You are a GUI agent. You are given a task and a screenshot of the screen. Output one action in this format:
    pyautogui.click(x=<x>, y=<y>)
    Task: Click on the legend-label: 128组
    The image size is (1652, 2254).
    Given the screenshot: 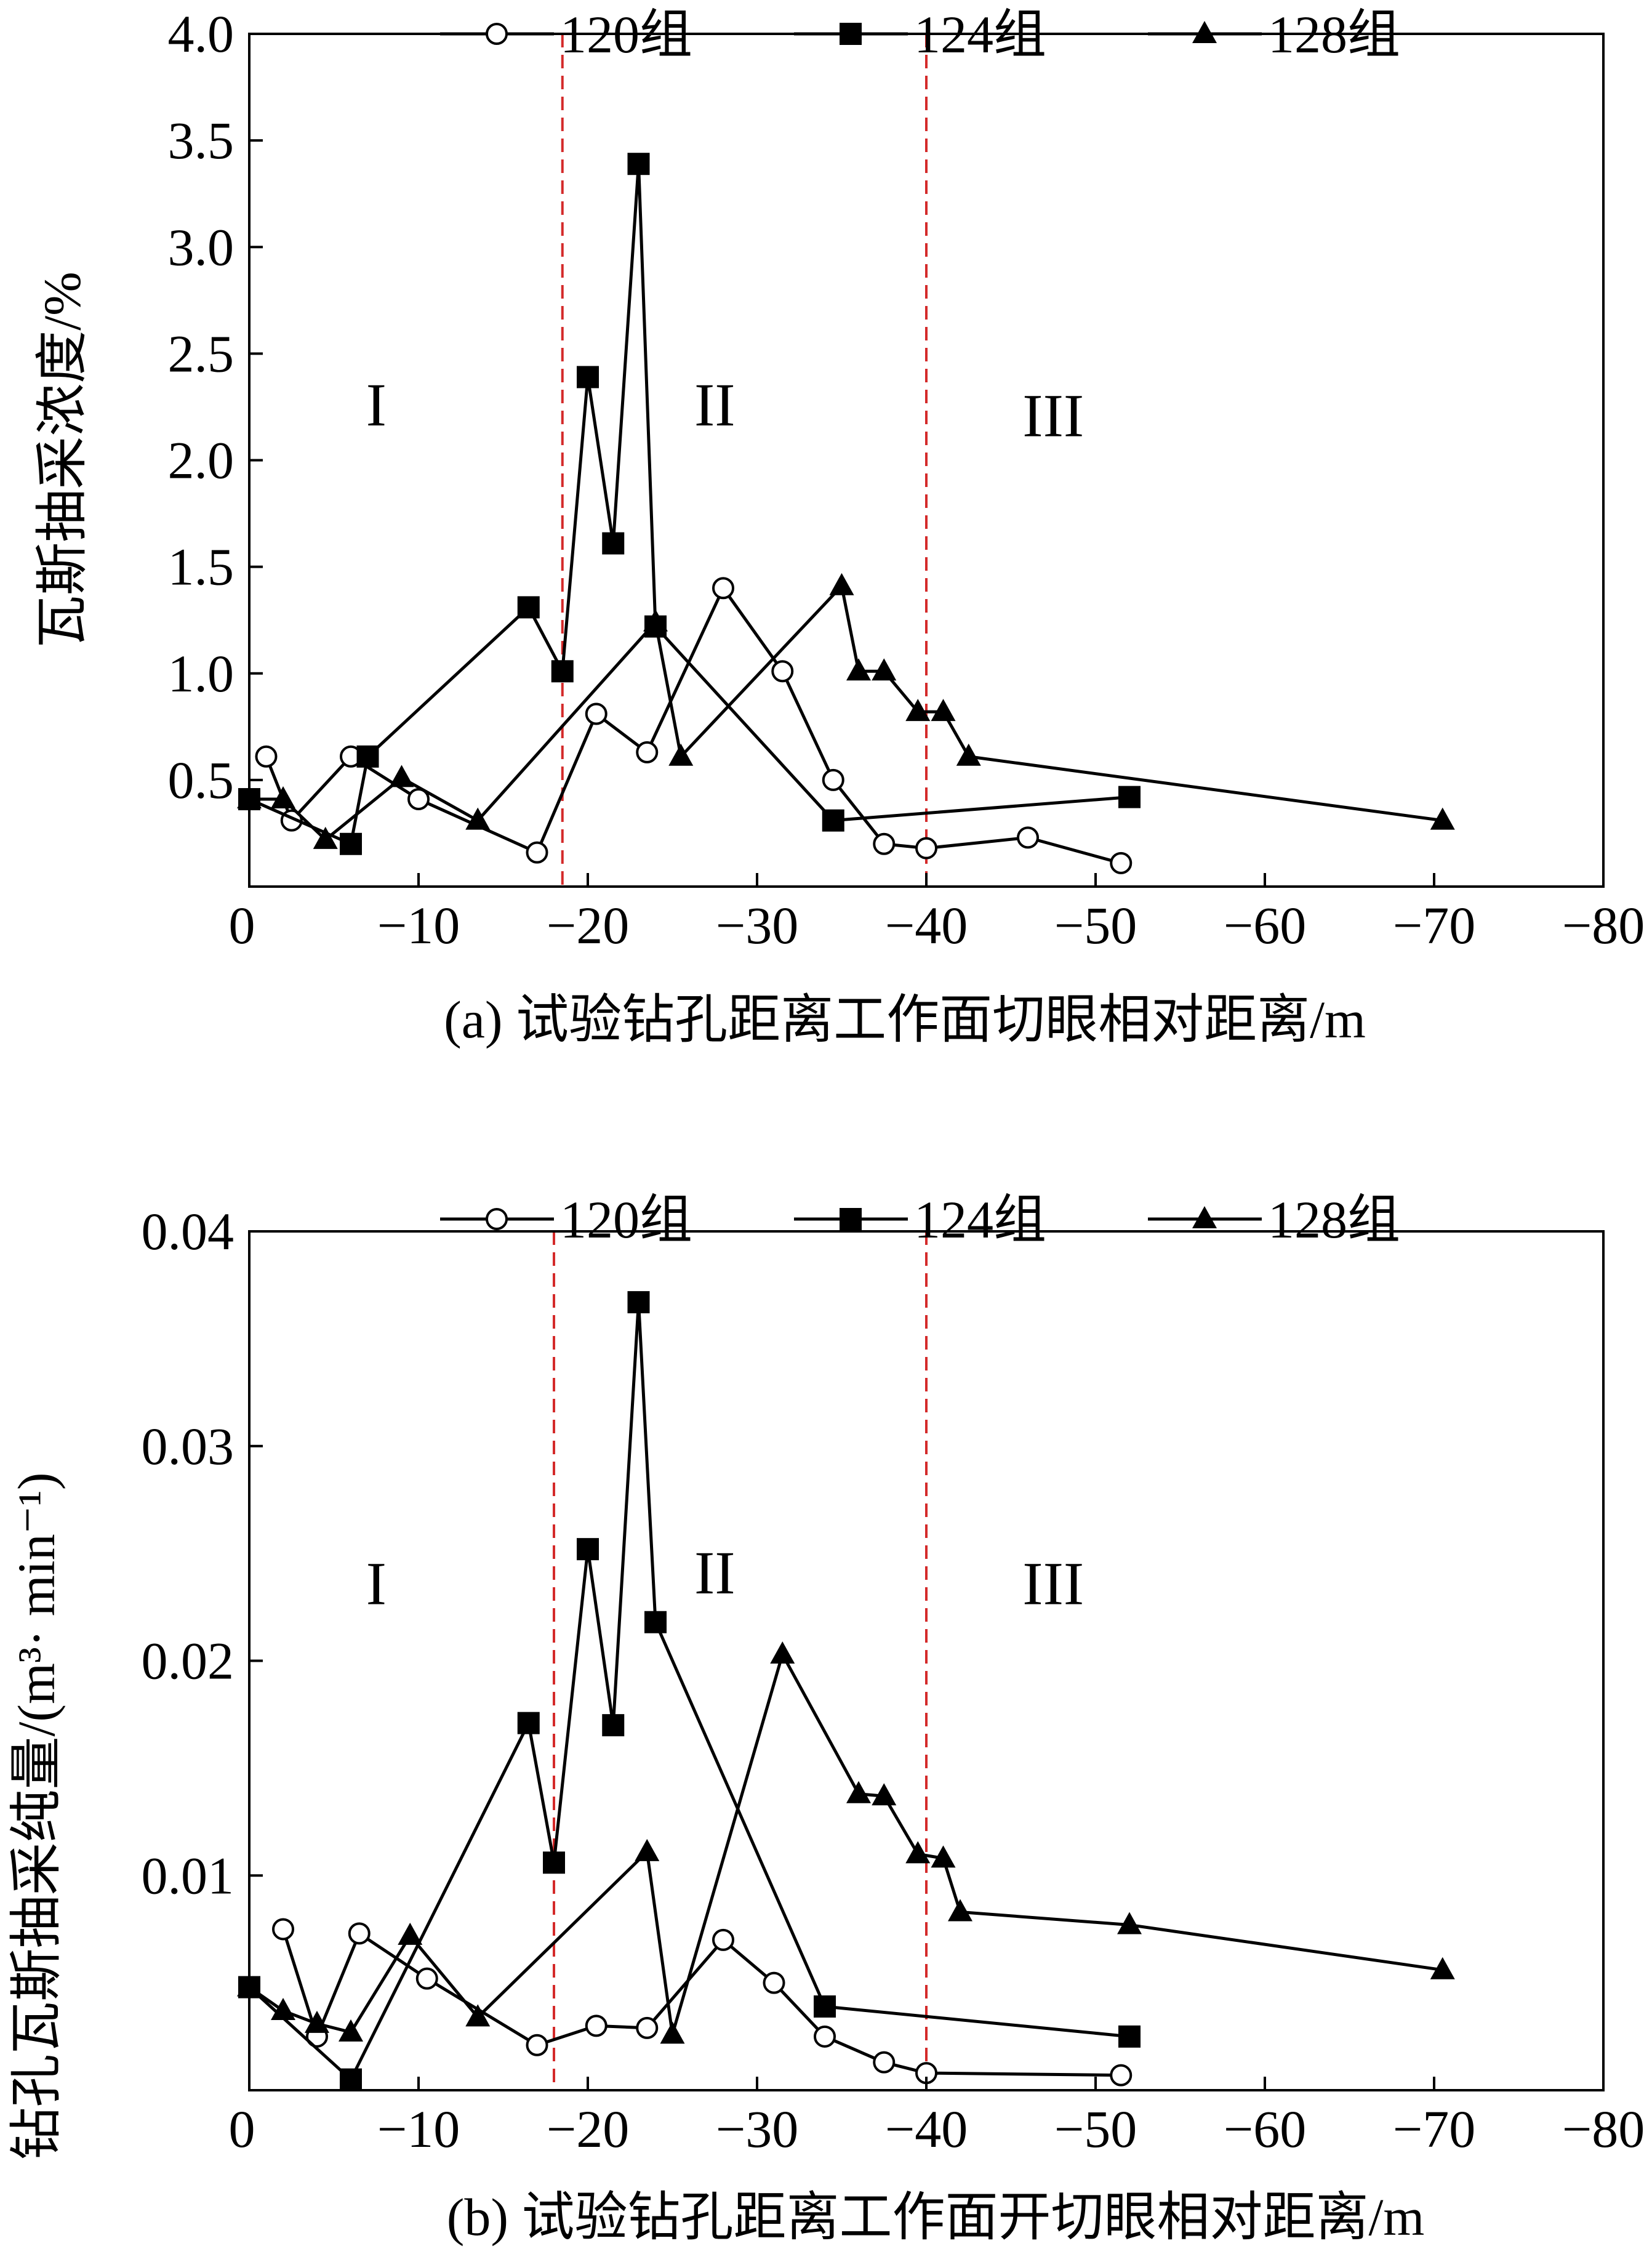 What is the action you would take?
    pyautogui.click(x=1334, y=34)
    